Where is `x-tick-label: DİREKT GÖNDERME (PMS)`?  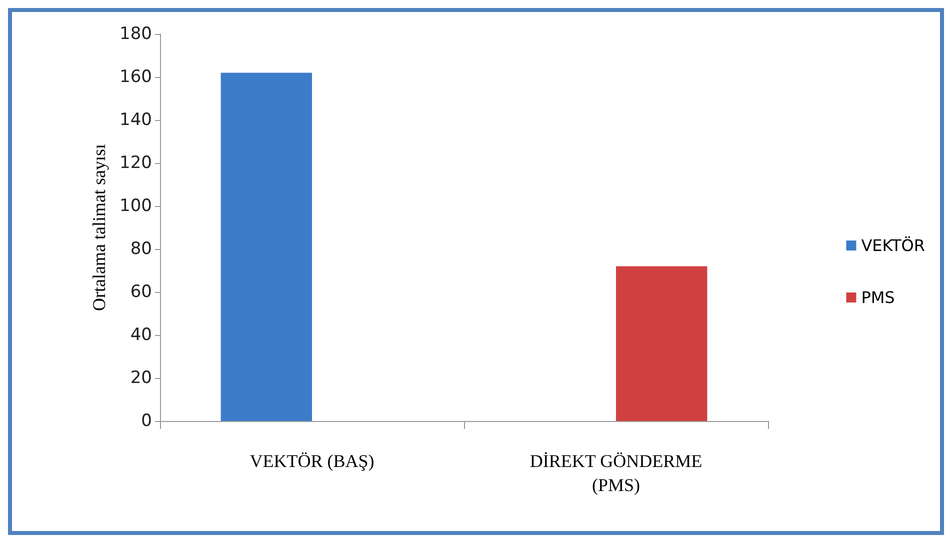
x-tick-label: DİREKT GÖNDERME (PMS) is located at coordinates (616, 473).